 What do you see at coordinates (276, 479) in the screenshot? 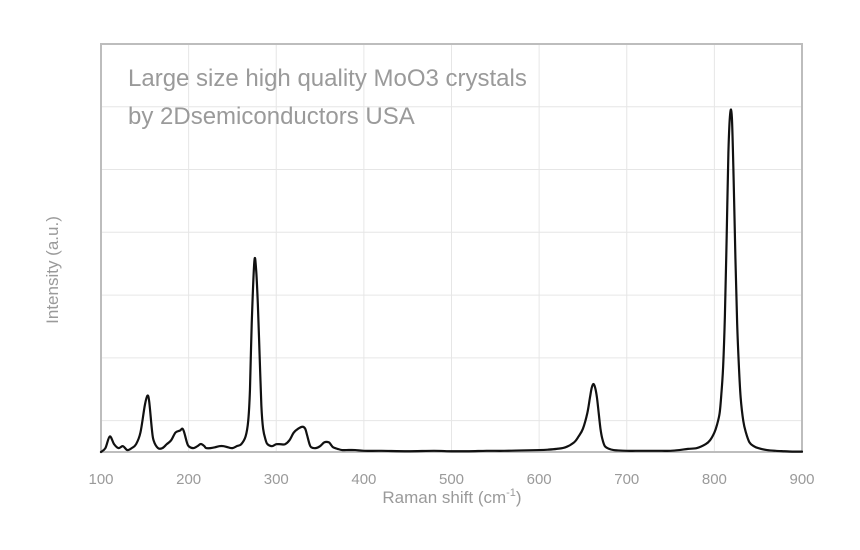
I see `x-tick-label: 300` at bounding box center [276, 479].